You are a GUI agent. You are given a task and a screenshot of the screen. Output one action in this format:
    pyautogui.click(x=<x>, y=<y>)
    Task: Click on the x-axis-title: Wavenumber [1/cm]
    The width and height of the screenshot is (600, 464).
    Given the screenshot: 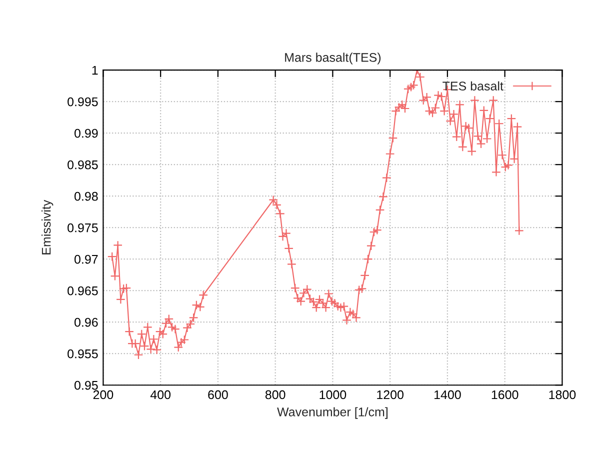 What is the action you would take?
    pyautogui.click(x=332, y=413)
    